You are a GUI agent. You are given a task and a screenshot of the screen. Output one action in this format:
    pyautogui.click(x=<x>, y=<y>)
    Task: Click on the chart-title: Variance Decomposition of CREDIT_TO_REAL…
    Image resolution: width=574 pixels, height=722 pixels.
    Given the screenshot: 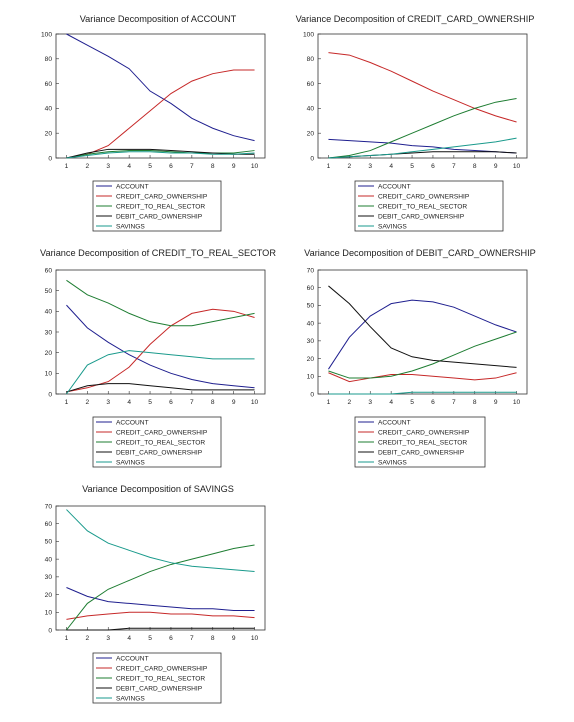 What is the action you would take?
    pyautogui.click(x=158, y=253)
    